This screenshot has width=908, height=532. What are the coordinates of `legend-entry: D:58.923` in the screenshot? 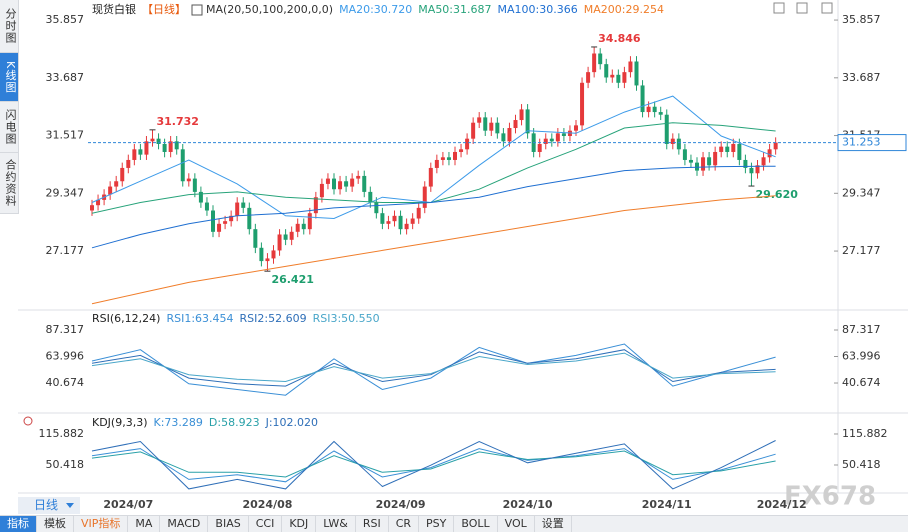 It's located at (234, 422).